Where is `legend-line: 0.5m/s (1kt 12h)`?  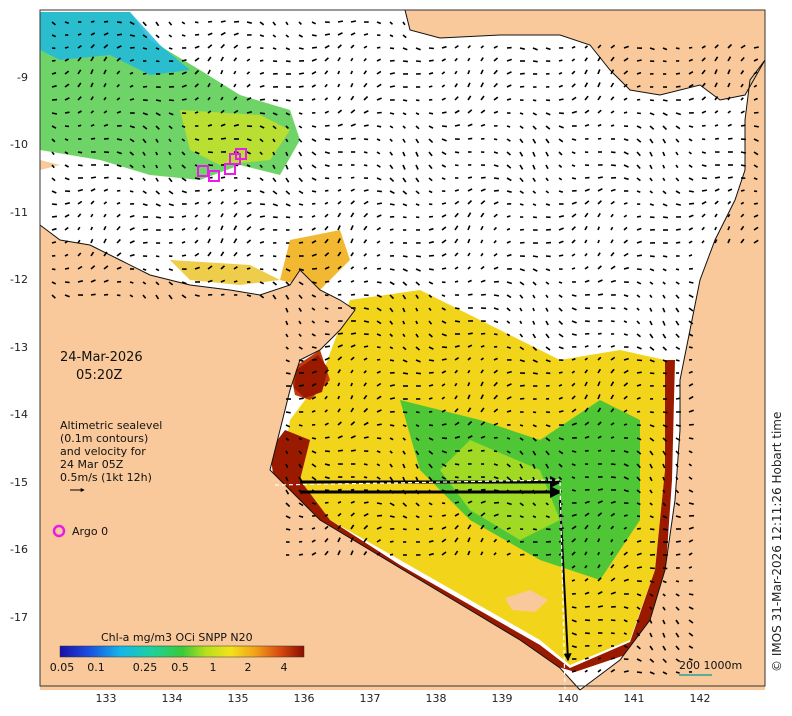
legend-line: 0.5m/s (1kt 12h) is located at coordinates (106, 477).